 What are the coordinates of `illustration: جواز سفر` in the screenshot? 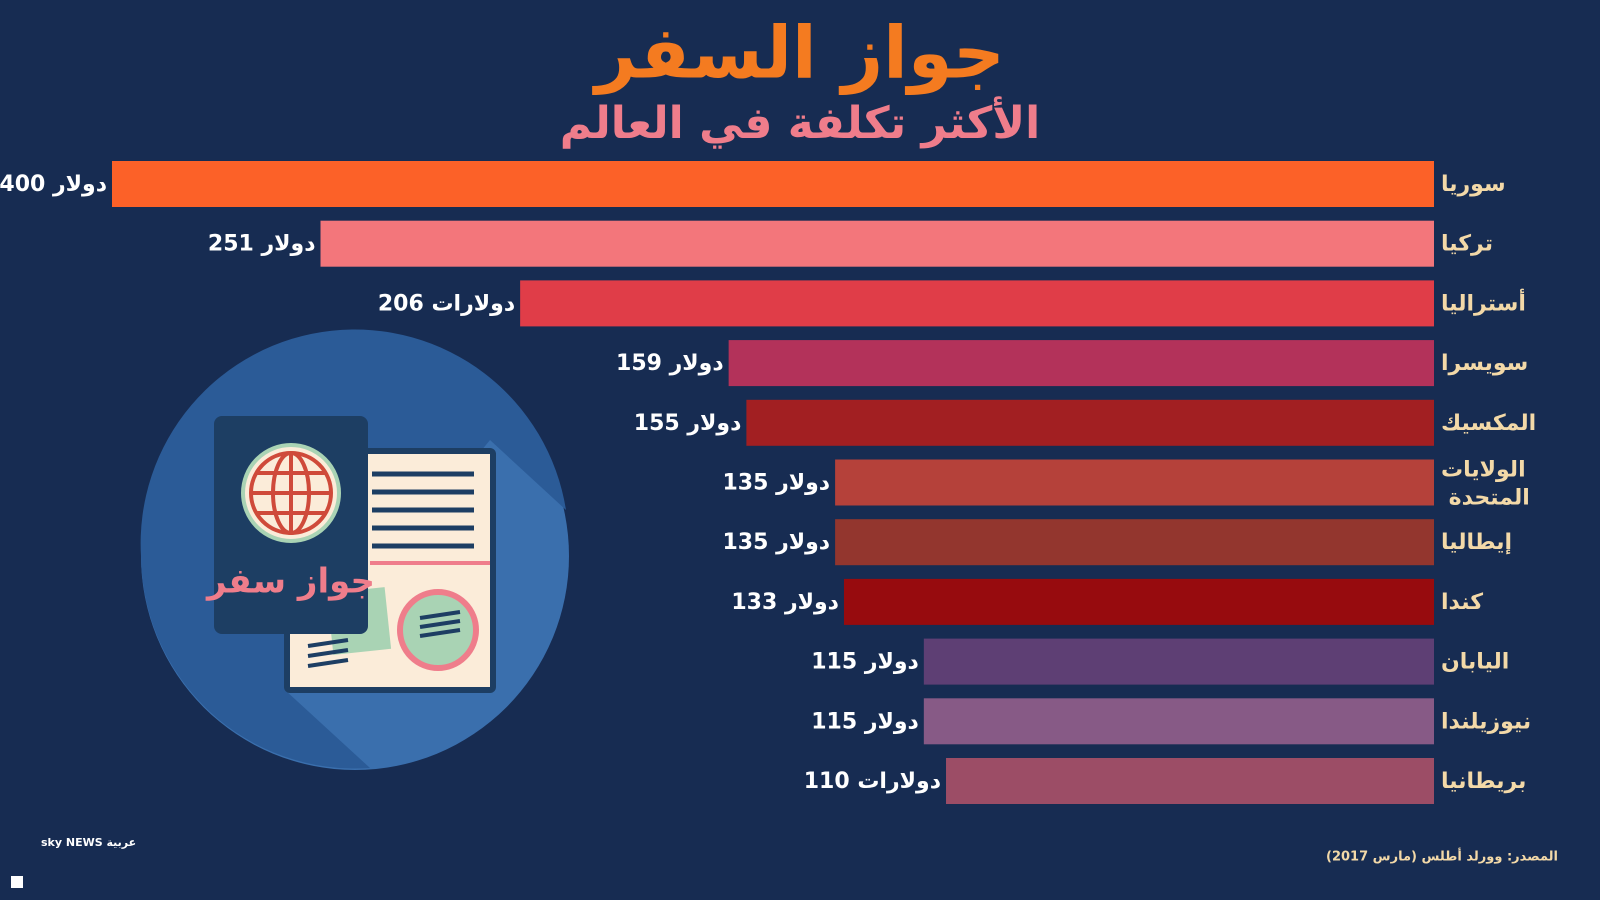 It's located at (354, 549).